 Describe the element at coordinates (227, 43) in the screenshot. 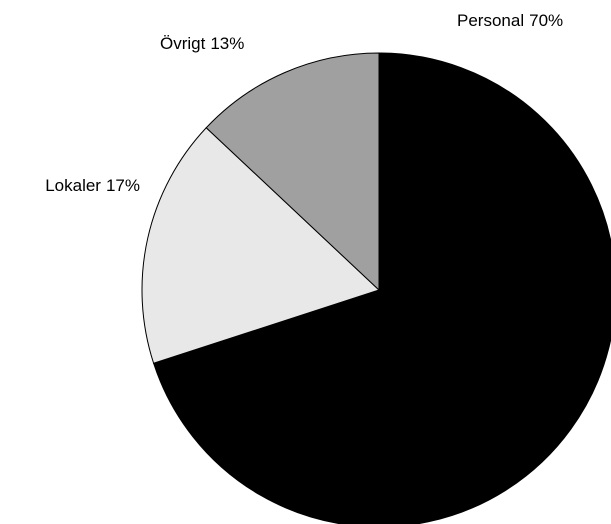

I see `slice-value-label: 13%` at that location.